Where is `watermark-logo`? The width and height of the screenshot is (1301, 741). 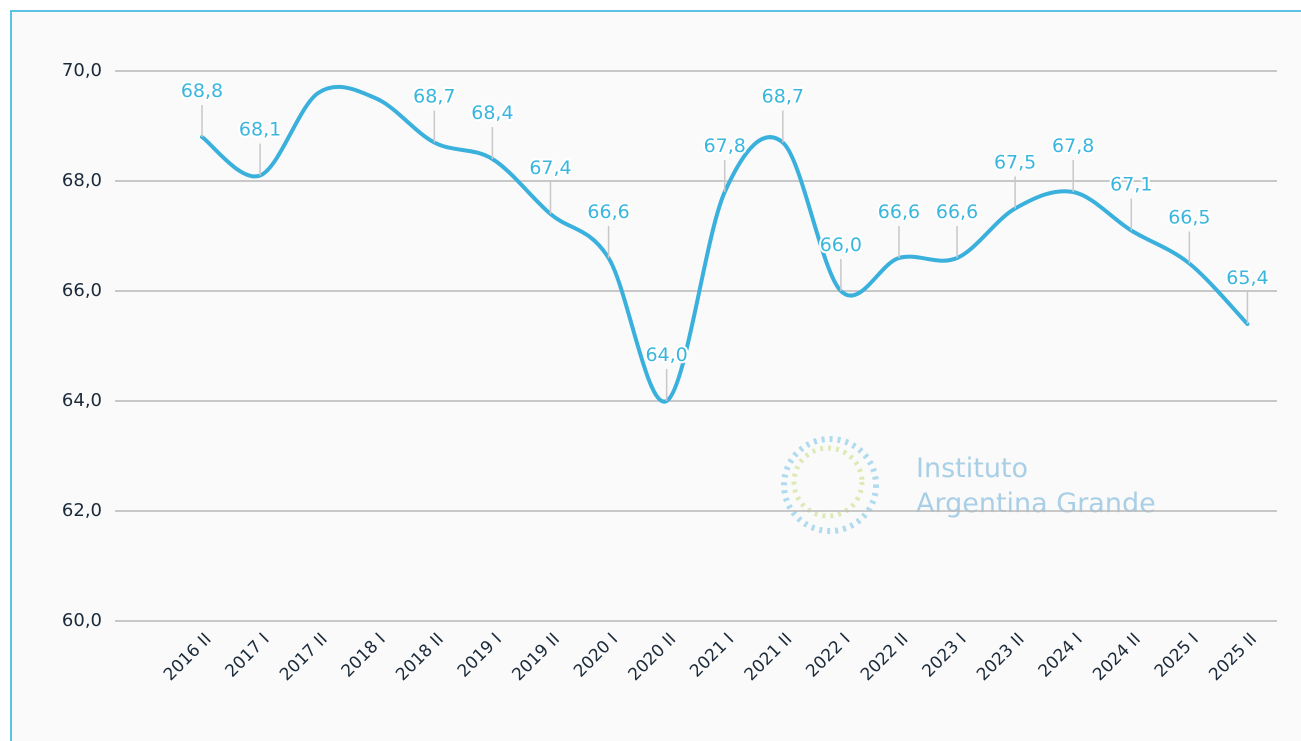
watermark-logo is located at coordinates (830, 485).